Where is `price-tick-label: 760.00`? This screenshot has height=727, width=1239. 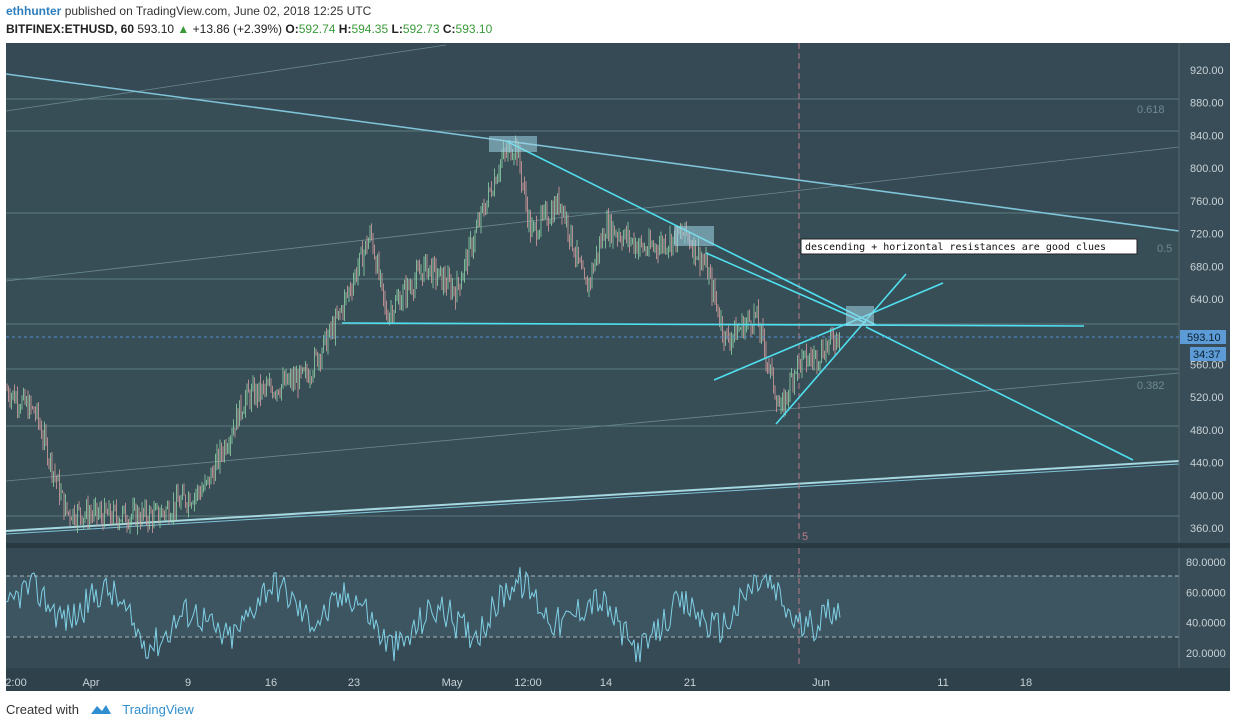 price-tick-label: 760.00 is located at coordinates (1207, 202).